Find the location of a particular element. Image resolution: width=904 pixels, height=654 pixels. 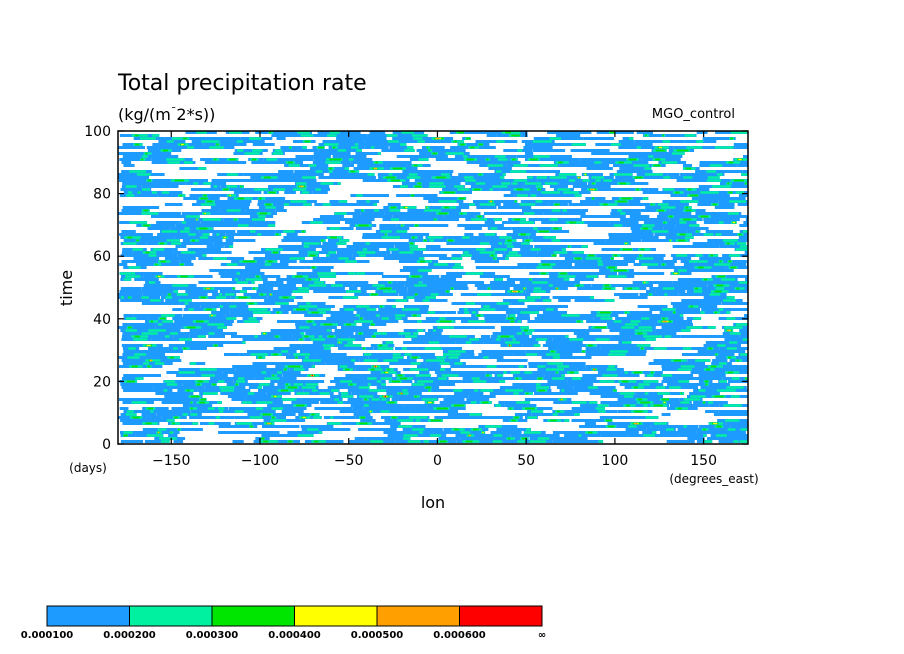

x-tick-label: −150 is located at coordinates (171, 461).